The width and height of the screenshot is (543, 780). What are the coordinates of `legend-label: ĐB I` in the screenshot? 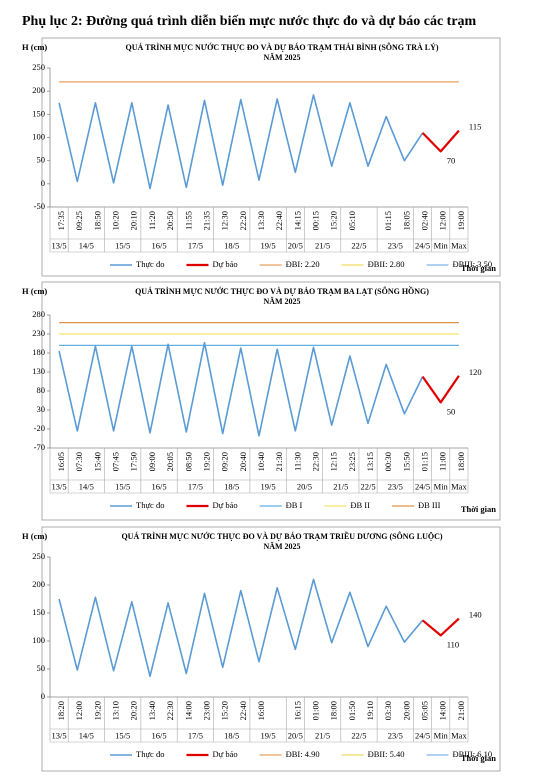 It's located at (294, 505).